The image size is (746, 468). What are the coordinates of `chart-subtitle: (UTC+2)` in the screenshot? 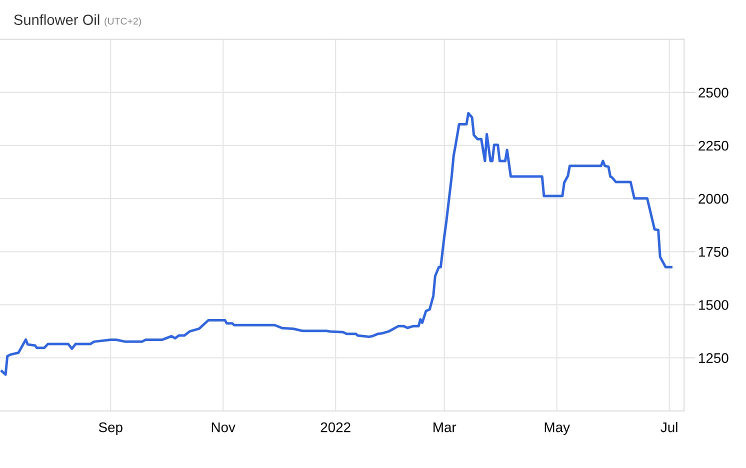 It's located at (122, 22).